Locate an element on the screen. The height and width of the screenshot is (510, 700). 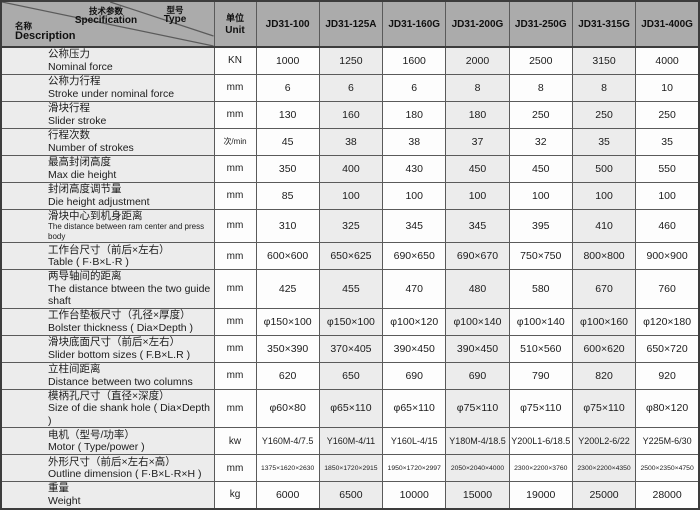
value-cell: 500 is located at coordinates (604, 168).